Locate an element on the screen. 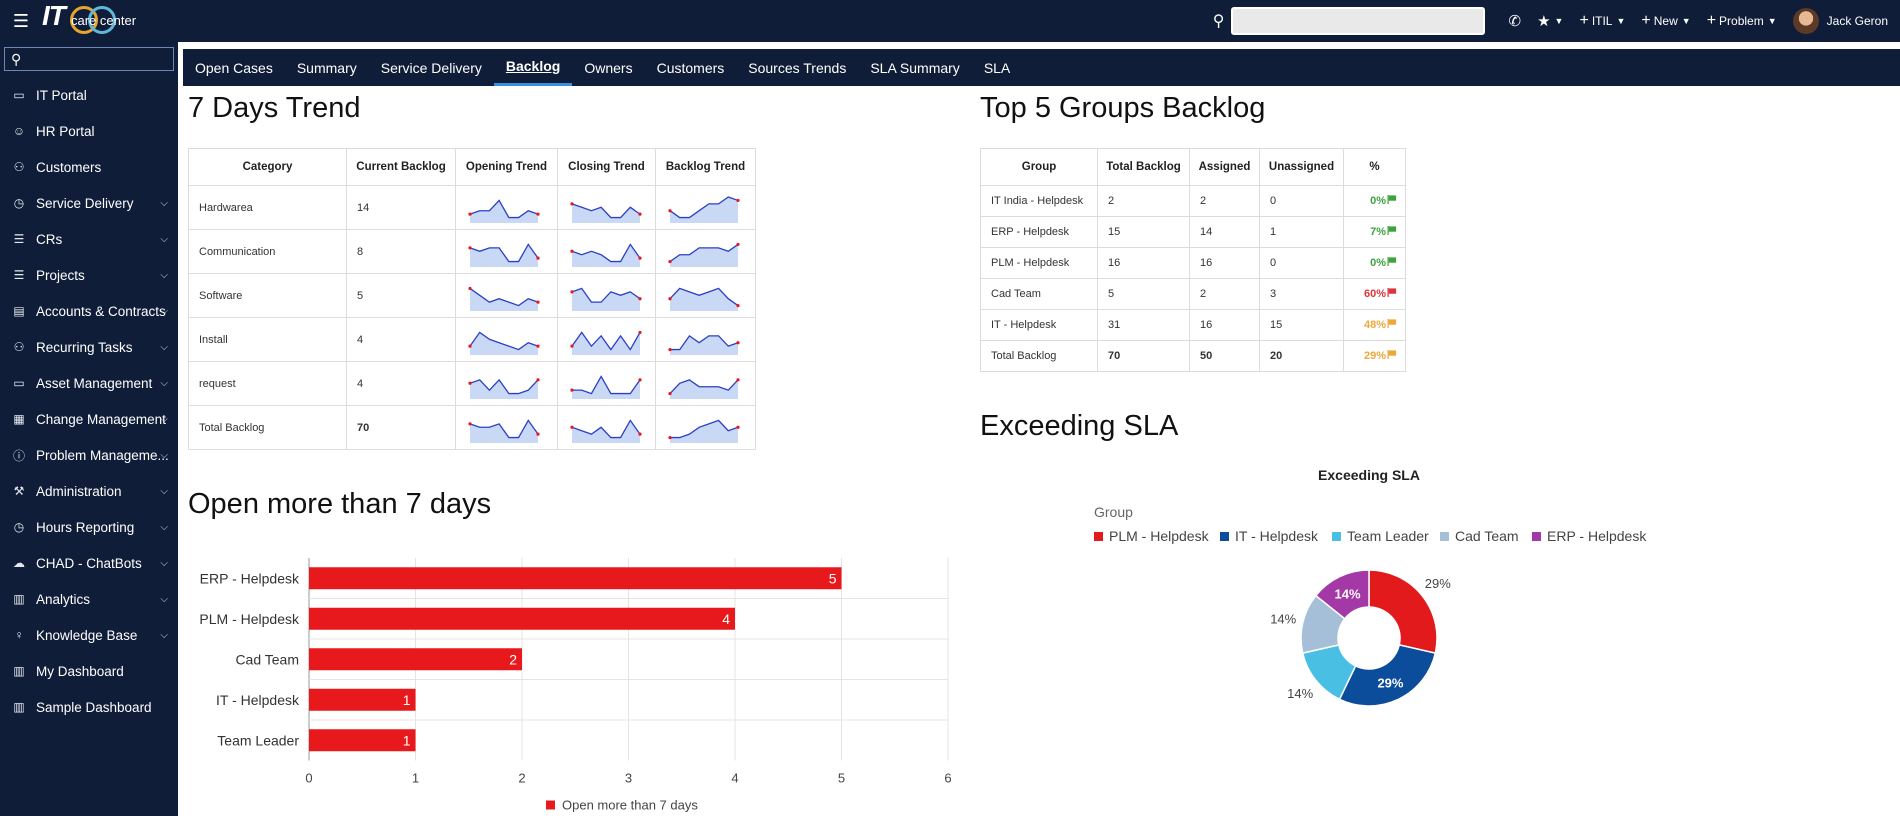  logo: IT care center is located at coordinates (97, 21).